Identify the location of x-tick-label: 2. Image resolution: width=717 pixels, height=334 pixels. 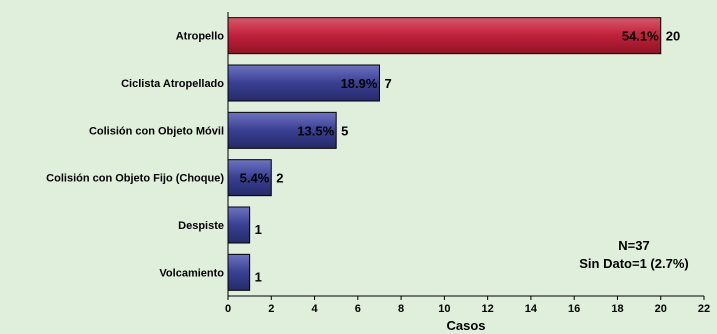
(271, 309).